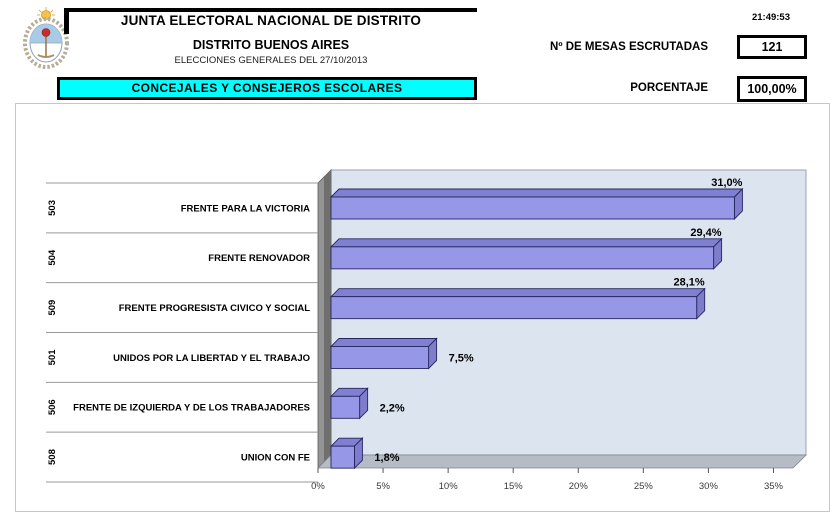 This screenshot has height=518, width=838. Describe the element at coordinates (52, 407) in the screenshot. I see `party-code-label: 506` at that location.